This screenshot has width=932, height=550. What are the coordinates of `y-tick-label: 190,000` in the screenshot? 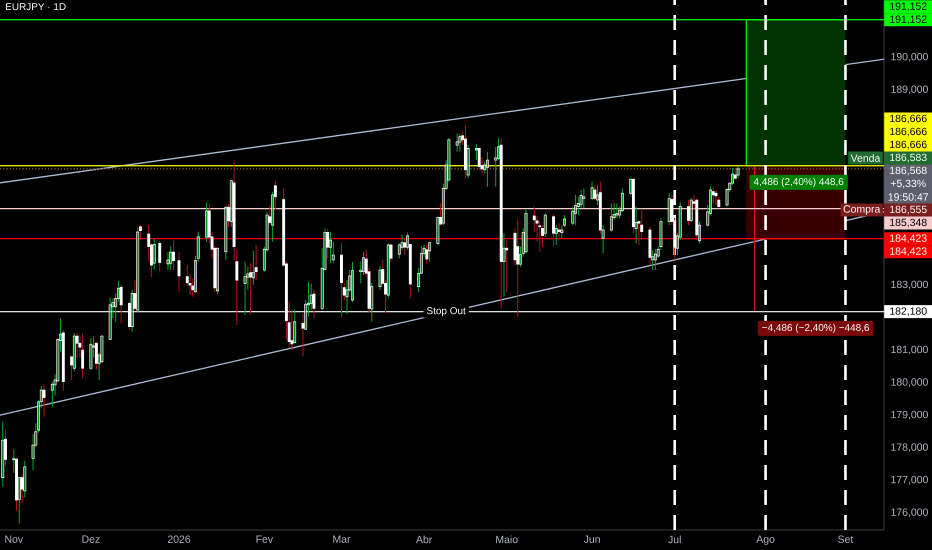 It's located at (909, 57).